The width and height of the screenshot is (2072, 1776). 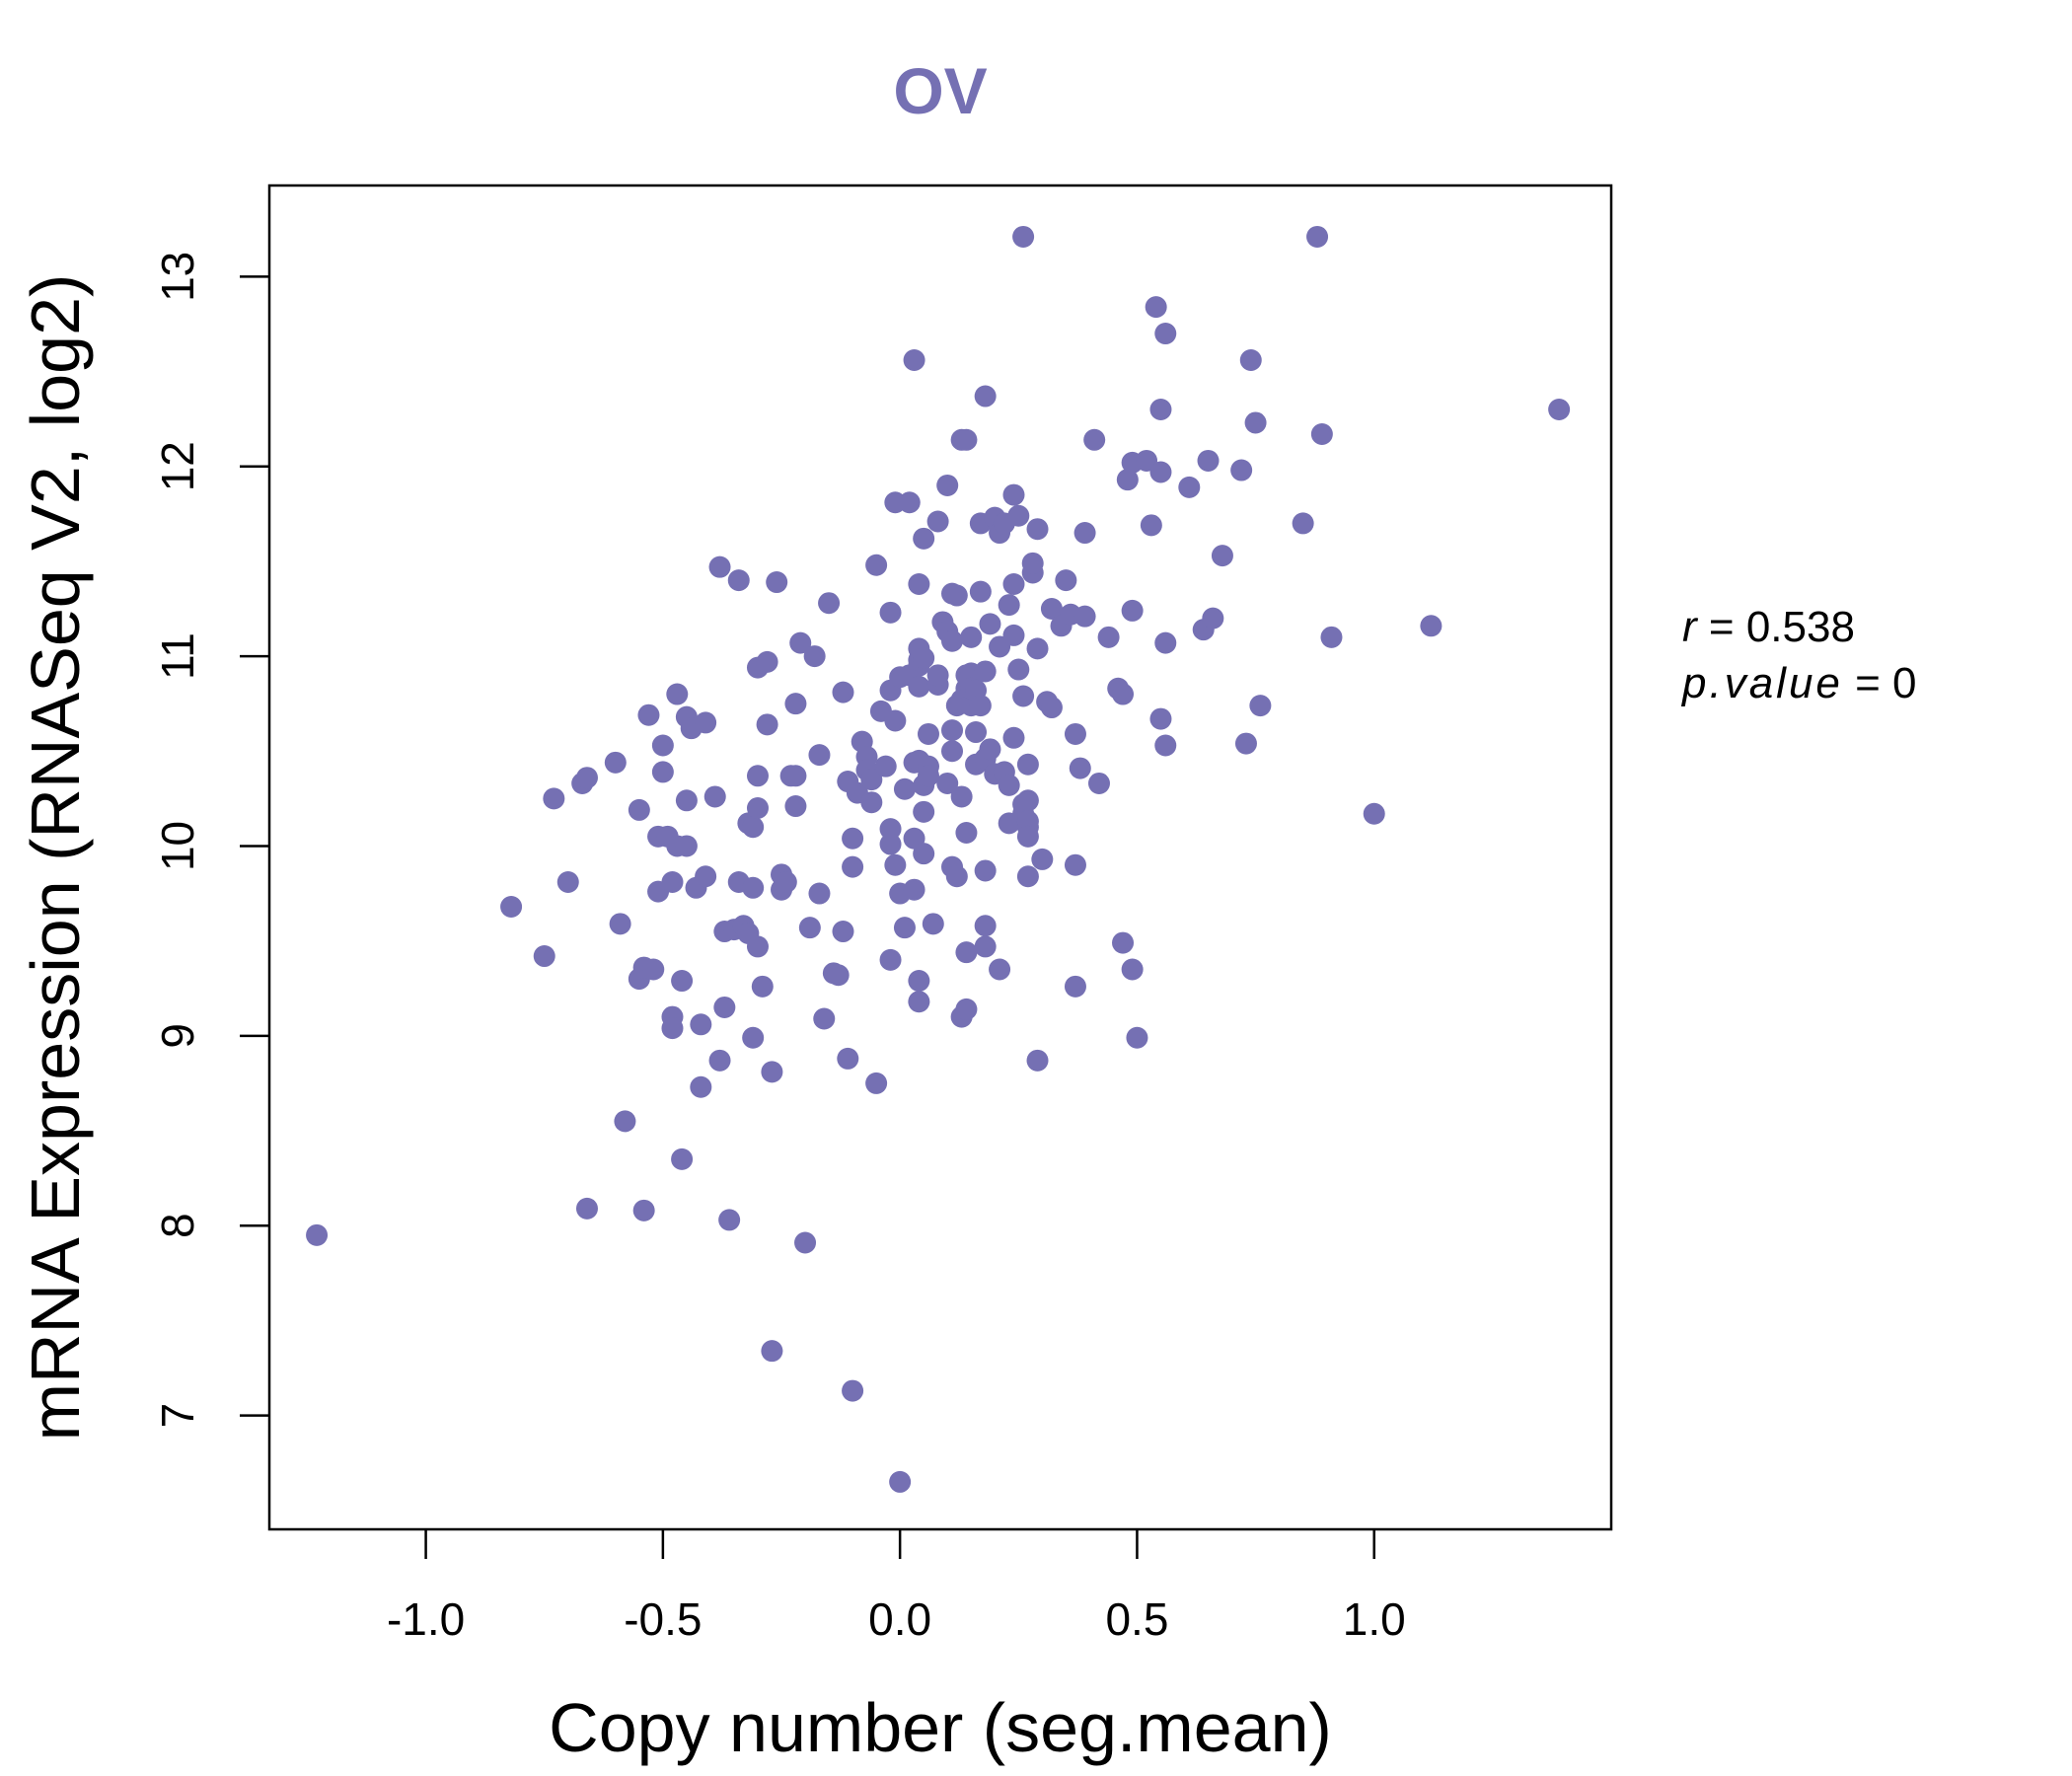 What do you see at coordinates (1799, 655) in the screenshot?
I see `correlation-annotation: r = 0.538 p.value = 0` at bounding box center [1799, 655].